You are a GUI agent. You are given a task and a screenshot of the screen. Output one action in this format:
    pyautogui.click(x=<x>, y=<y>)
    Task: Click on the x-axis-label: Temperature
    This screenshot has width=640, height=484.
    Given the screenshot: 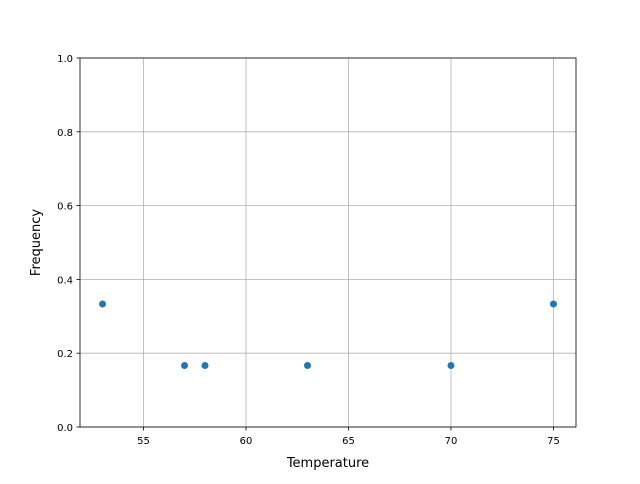 What is the action you would take?
    pyautogui.click(x=327, y=463)
    